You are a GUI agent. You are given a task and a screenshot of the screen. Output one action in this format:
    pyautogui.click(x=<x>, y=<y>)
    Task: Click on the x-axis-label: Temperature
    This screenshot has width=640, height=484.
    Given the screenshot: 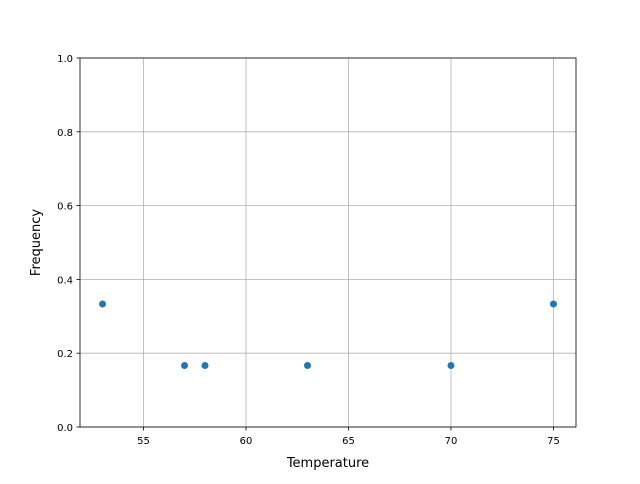 What is the action you would take?
    pyautogui.click(x=327, y=463)
    